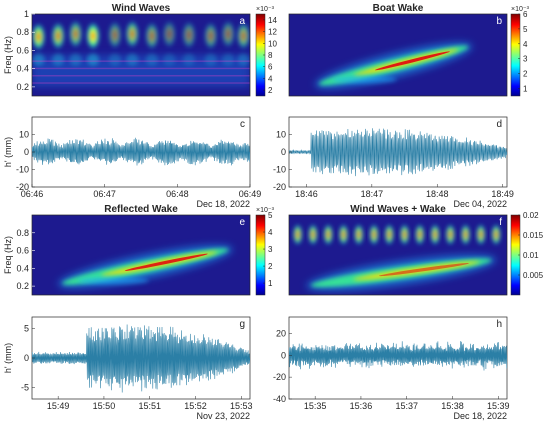 The height and width of the screenshot is (425, 550). Describe the element at coordinates (500, 222) in the screenshot. I see `panel-label: f` at that location.